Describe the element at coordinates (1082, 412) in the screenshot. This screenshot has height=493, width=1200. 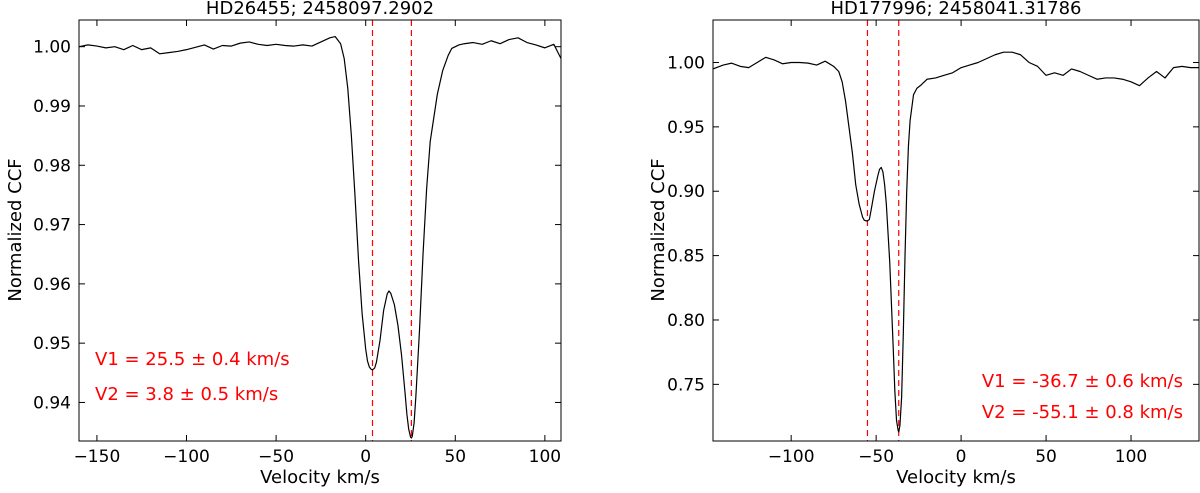
I see `annotation-v2-right: V2 = -55.1 ± 0.8 km/s` at that location.